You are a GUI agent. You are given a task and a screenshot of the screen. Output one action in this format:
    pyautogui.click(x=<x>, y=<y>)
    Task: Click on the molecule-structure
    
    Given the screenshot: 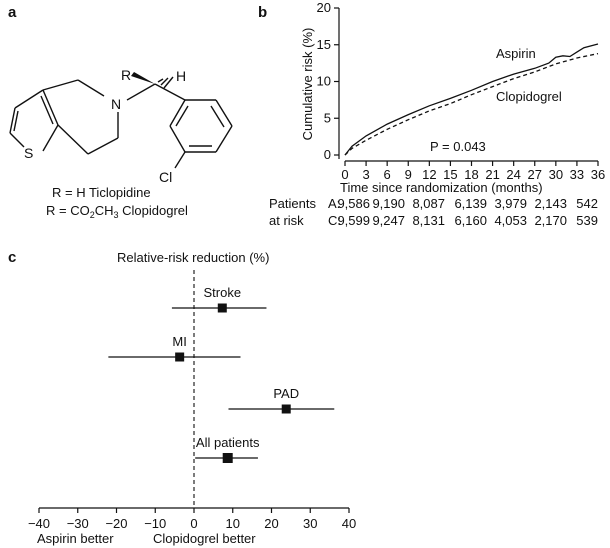 What is the action you would take?
    pyautogui.click(x=121, y=122)
    